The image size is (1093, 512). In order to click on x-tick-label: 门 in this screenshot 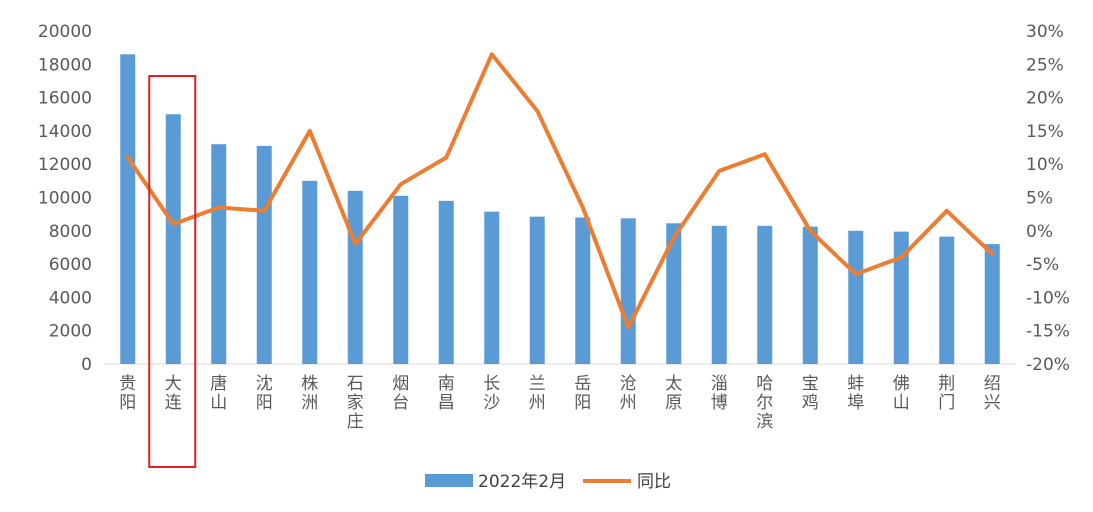, I will do `click(946, 403)`.